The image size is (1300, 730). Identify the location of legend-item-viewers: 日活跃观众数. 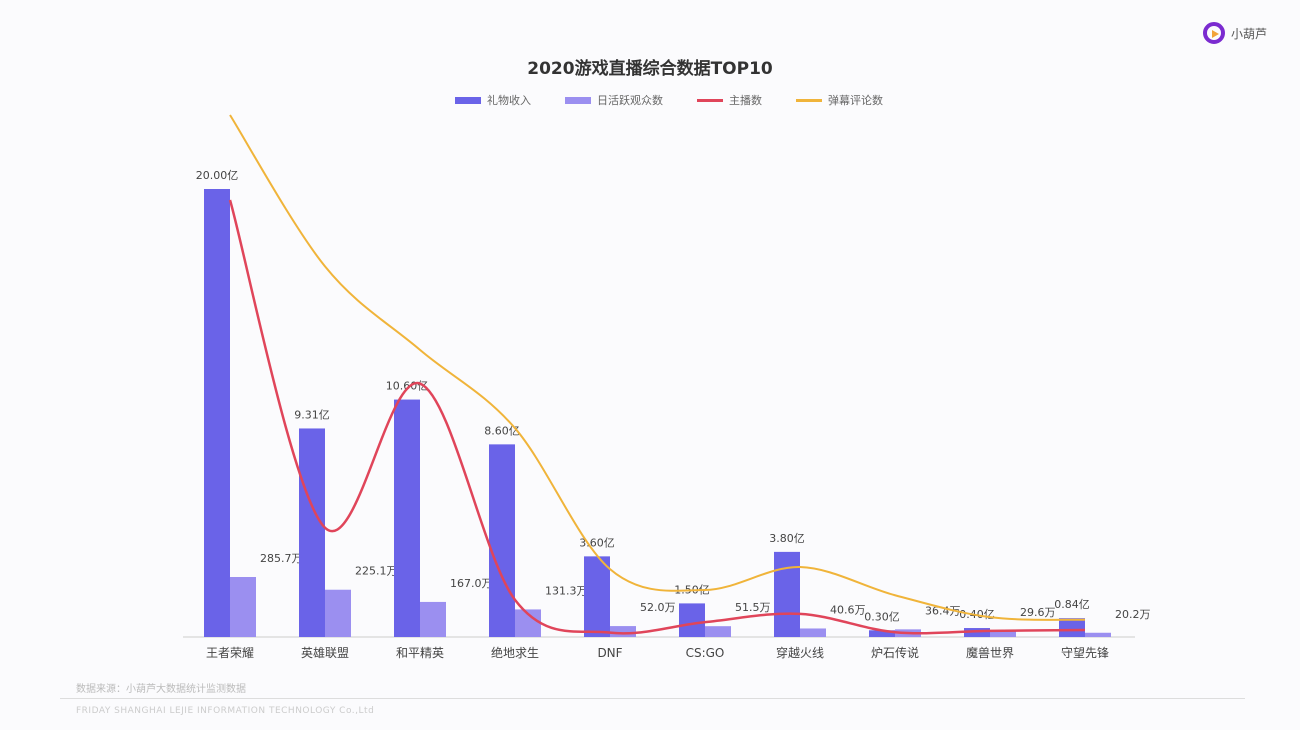
(614, 100).